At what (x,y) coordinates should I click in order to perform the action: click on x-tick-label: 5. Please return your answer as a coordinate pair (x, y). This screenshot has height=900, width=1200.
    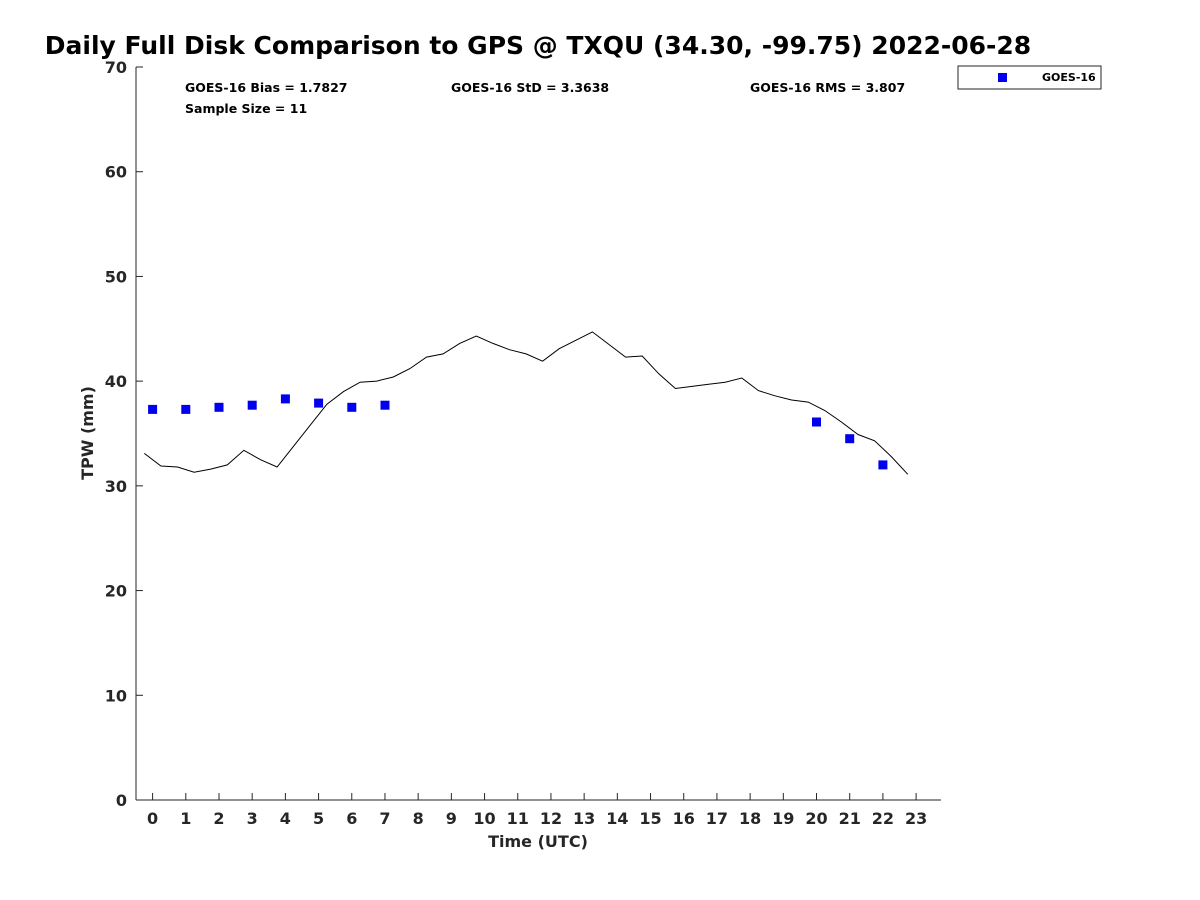
    Looking at the image, I should click on (318, 818).